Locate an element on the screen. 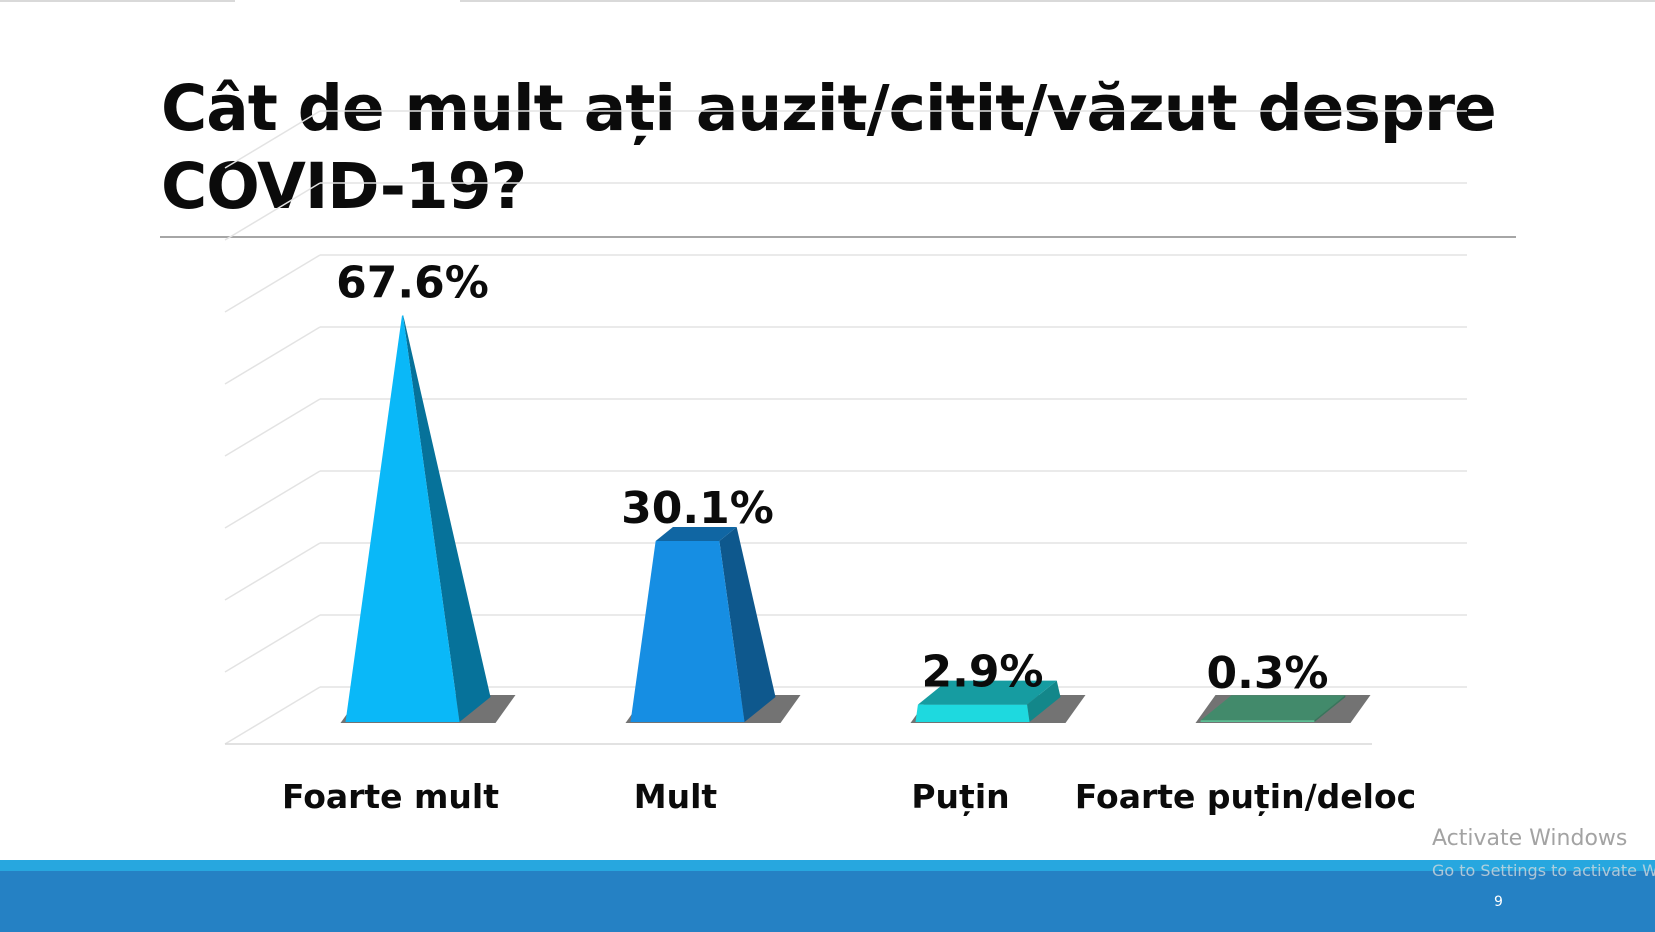 The height and width of the screenshot is (932, 1655). footer-accent-bar is located at coordinates (827, 865).